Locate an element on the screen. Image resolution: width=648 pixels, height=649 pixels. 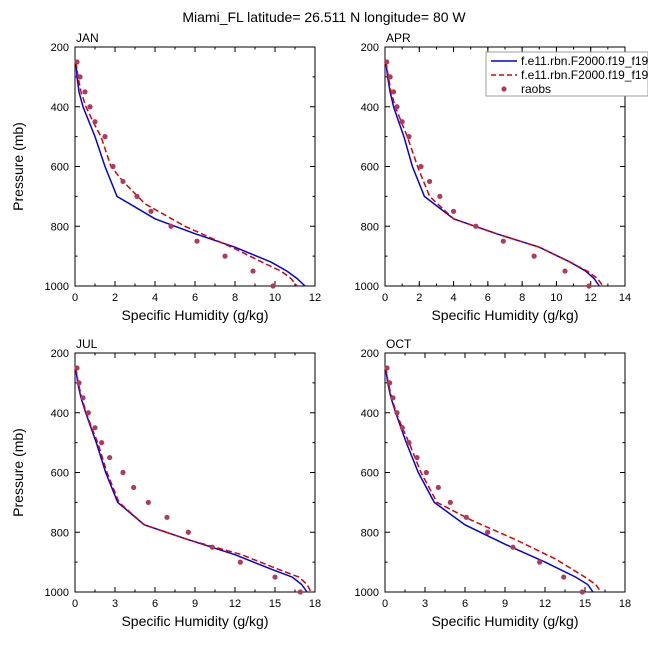
y-tick-label: 800 is located at coordinates (370, 227).